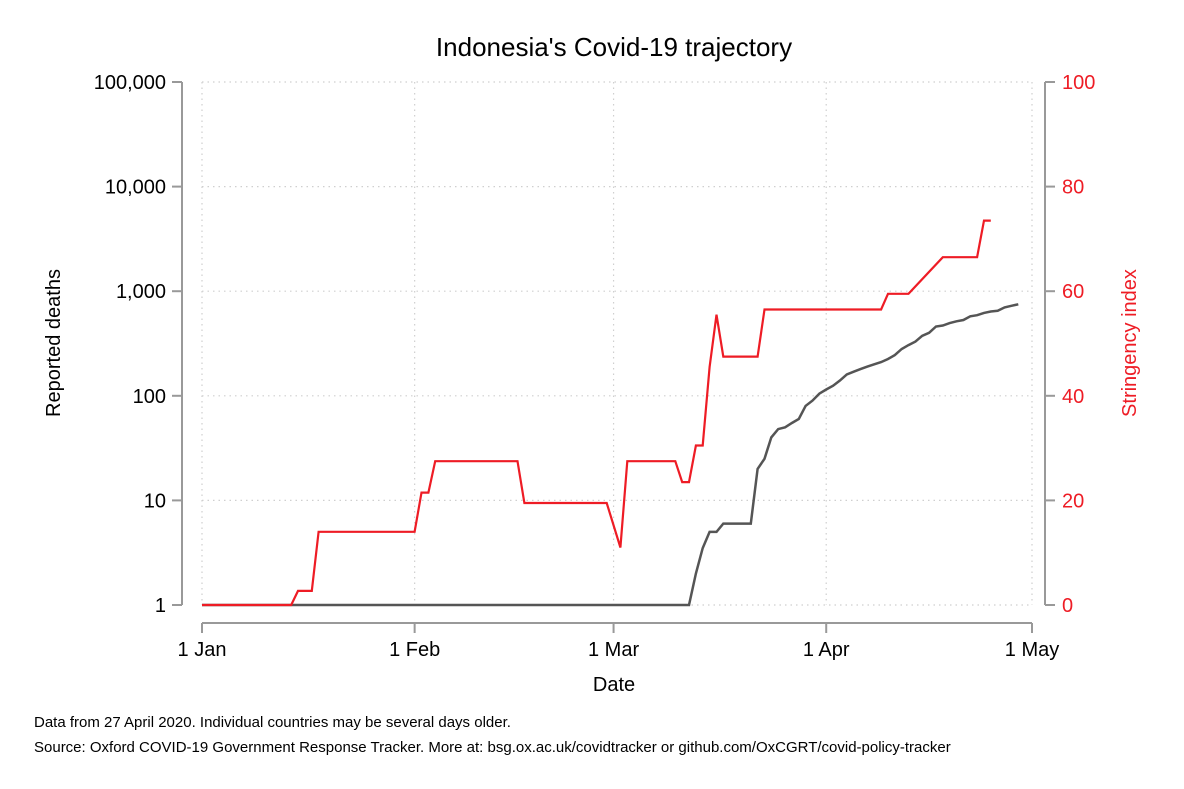 The width and height of the screenshot is (1184, 789). Describe the element at coordinates (1073, 501) in the screenshot. I see `right-tick-label: 20` at that location.